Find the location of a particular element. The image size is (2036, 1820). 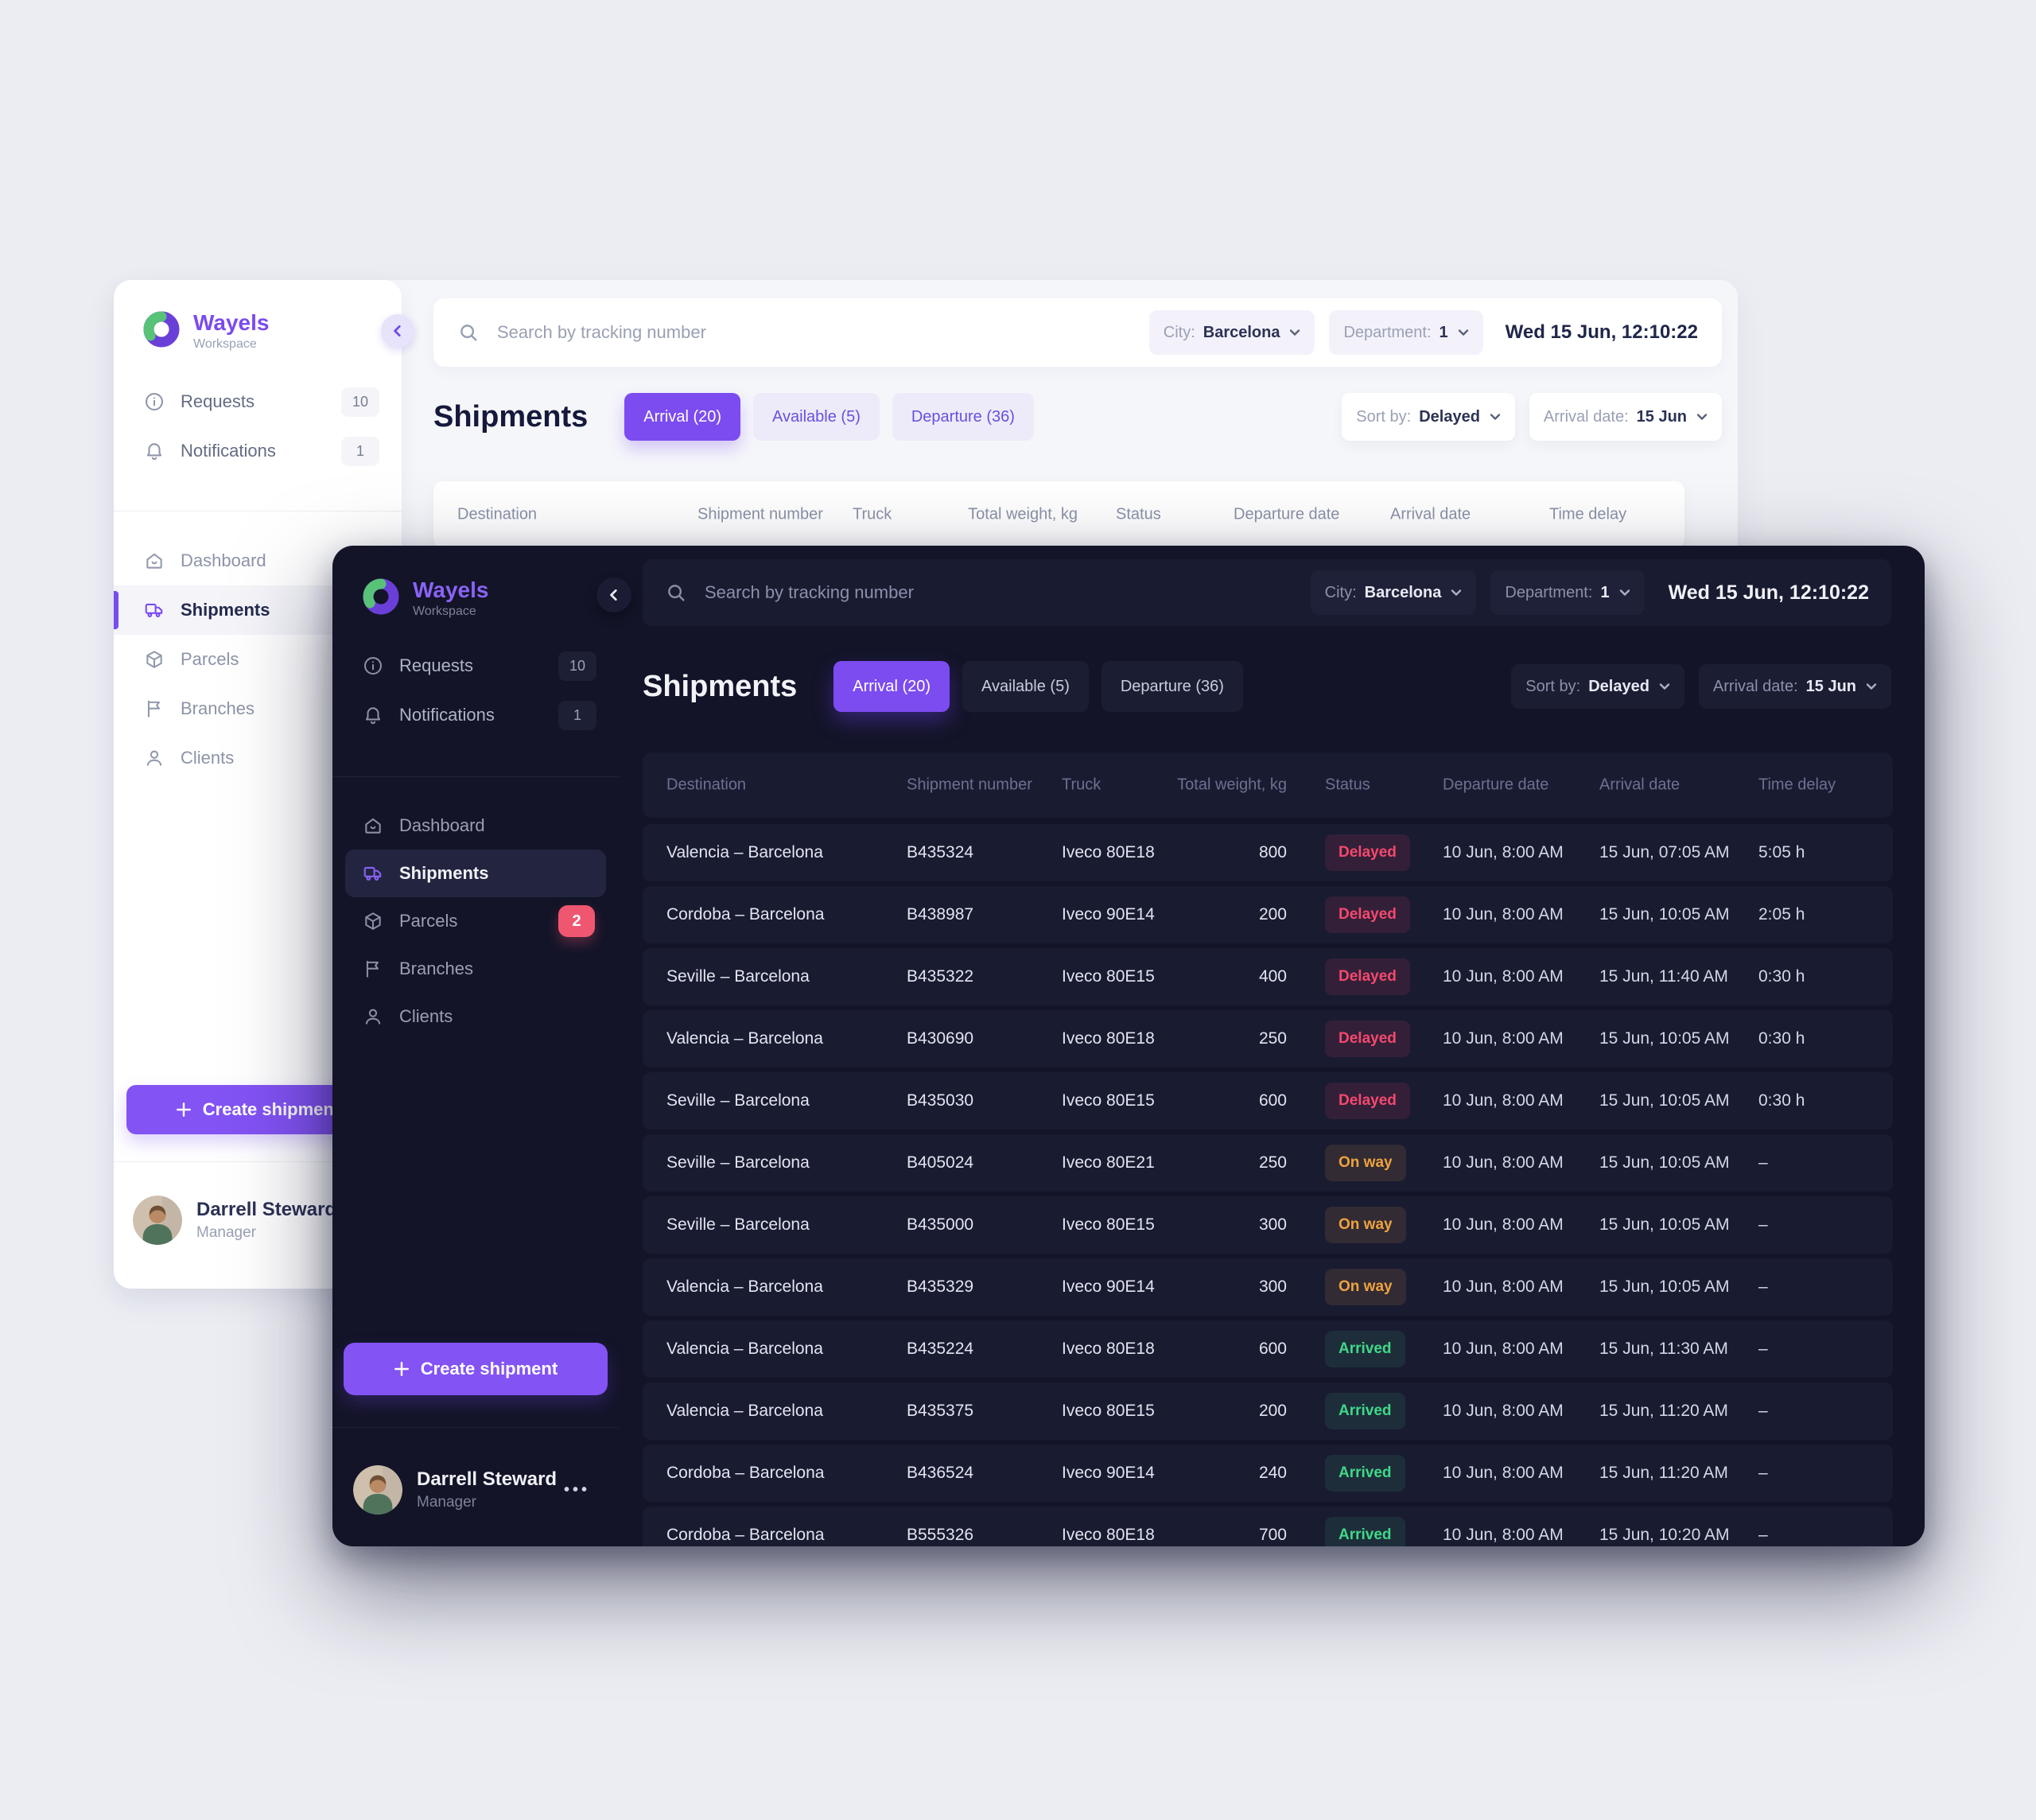

column-destination: Destination is located at coordinates (497, 514).